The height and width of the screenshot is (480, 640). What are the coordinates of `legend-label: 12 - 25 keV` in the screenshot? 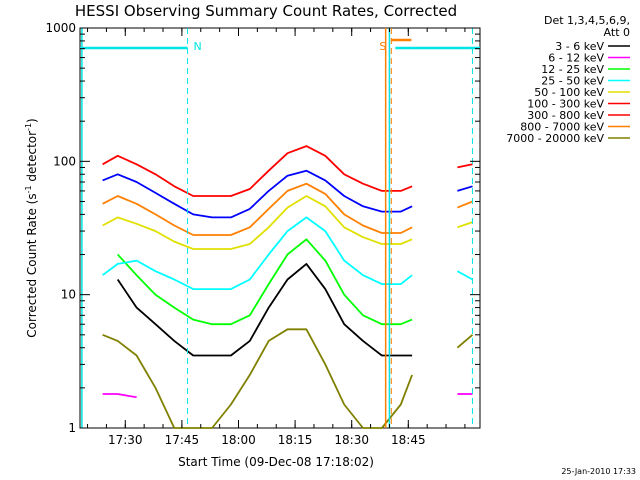 It's located at (572, 69).